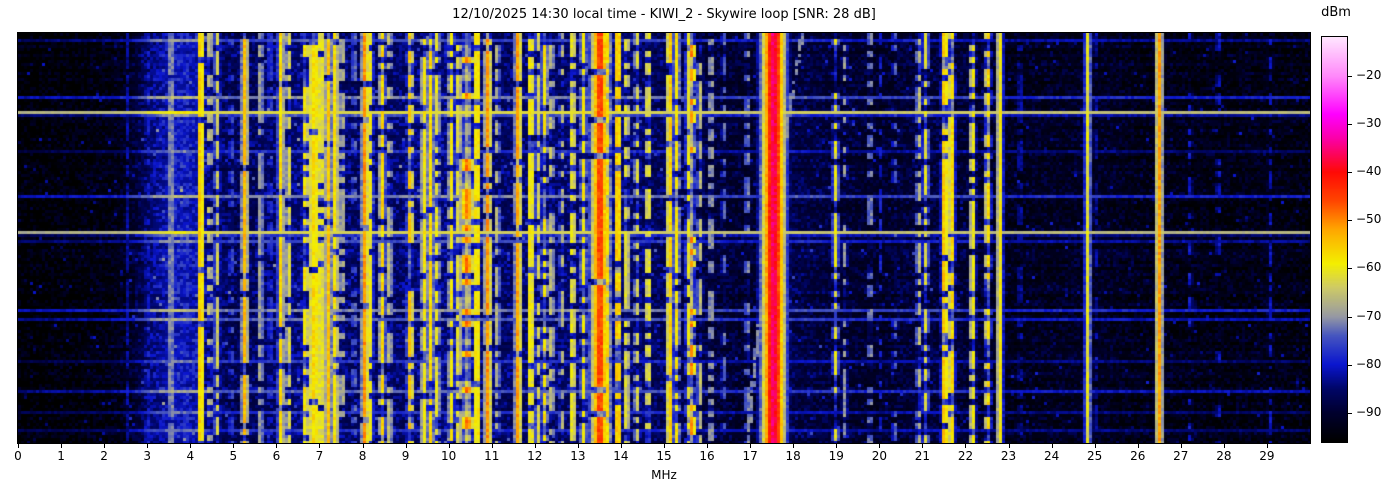  Describe the element at coordinates (1336, 12) in the screenshot. I see `colorbar-label: dBm` at that location.